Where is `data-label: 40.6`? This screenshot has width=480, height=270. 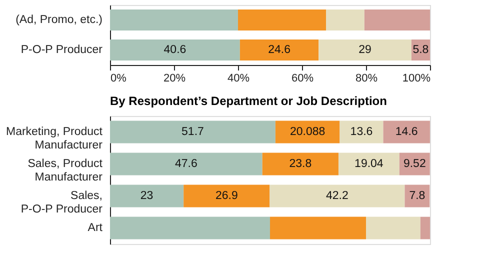
data-label: 40.6 is located at coordinates (175, 50).